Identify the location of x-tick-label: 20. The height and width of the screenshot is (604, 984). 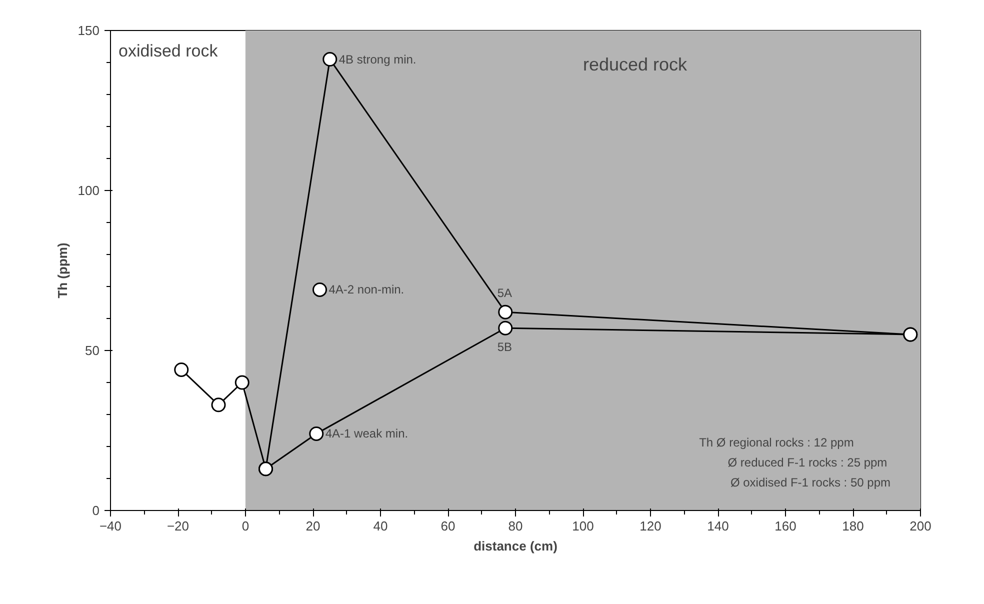
(313, 526).